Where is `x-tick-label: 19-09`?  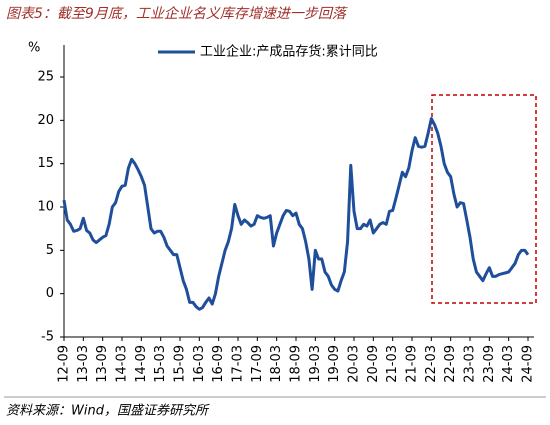 x-tick-label: 19-09 is located at coordinates (334, 364).